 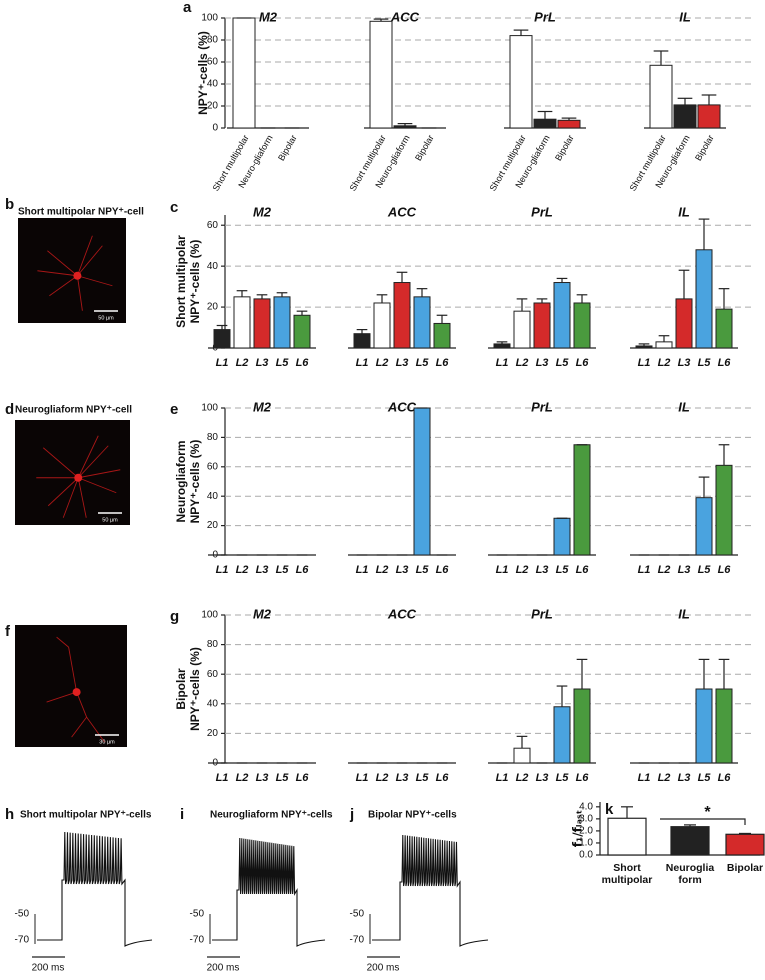 I want to click on soma, so click(x=78, y=477).